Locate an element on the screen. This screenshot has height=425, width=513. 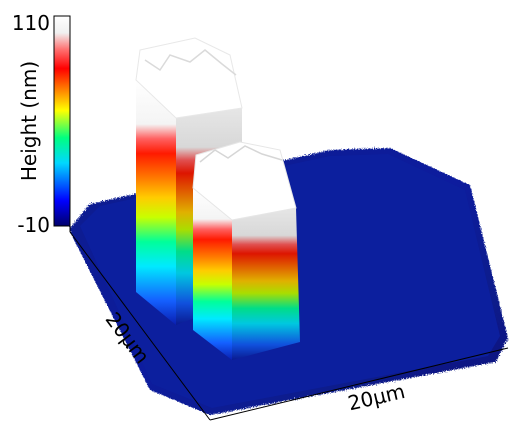
pillar-front-top-face is located at coordinates (244, 181).